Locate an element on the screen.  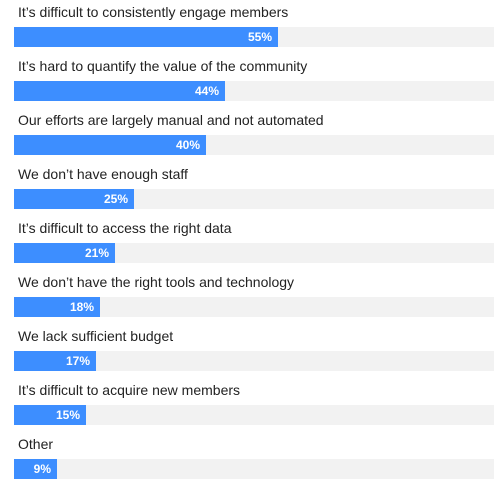
category-label: It’s difficult to acquire new members is located at coordinates (129, 390).